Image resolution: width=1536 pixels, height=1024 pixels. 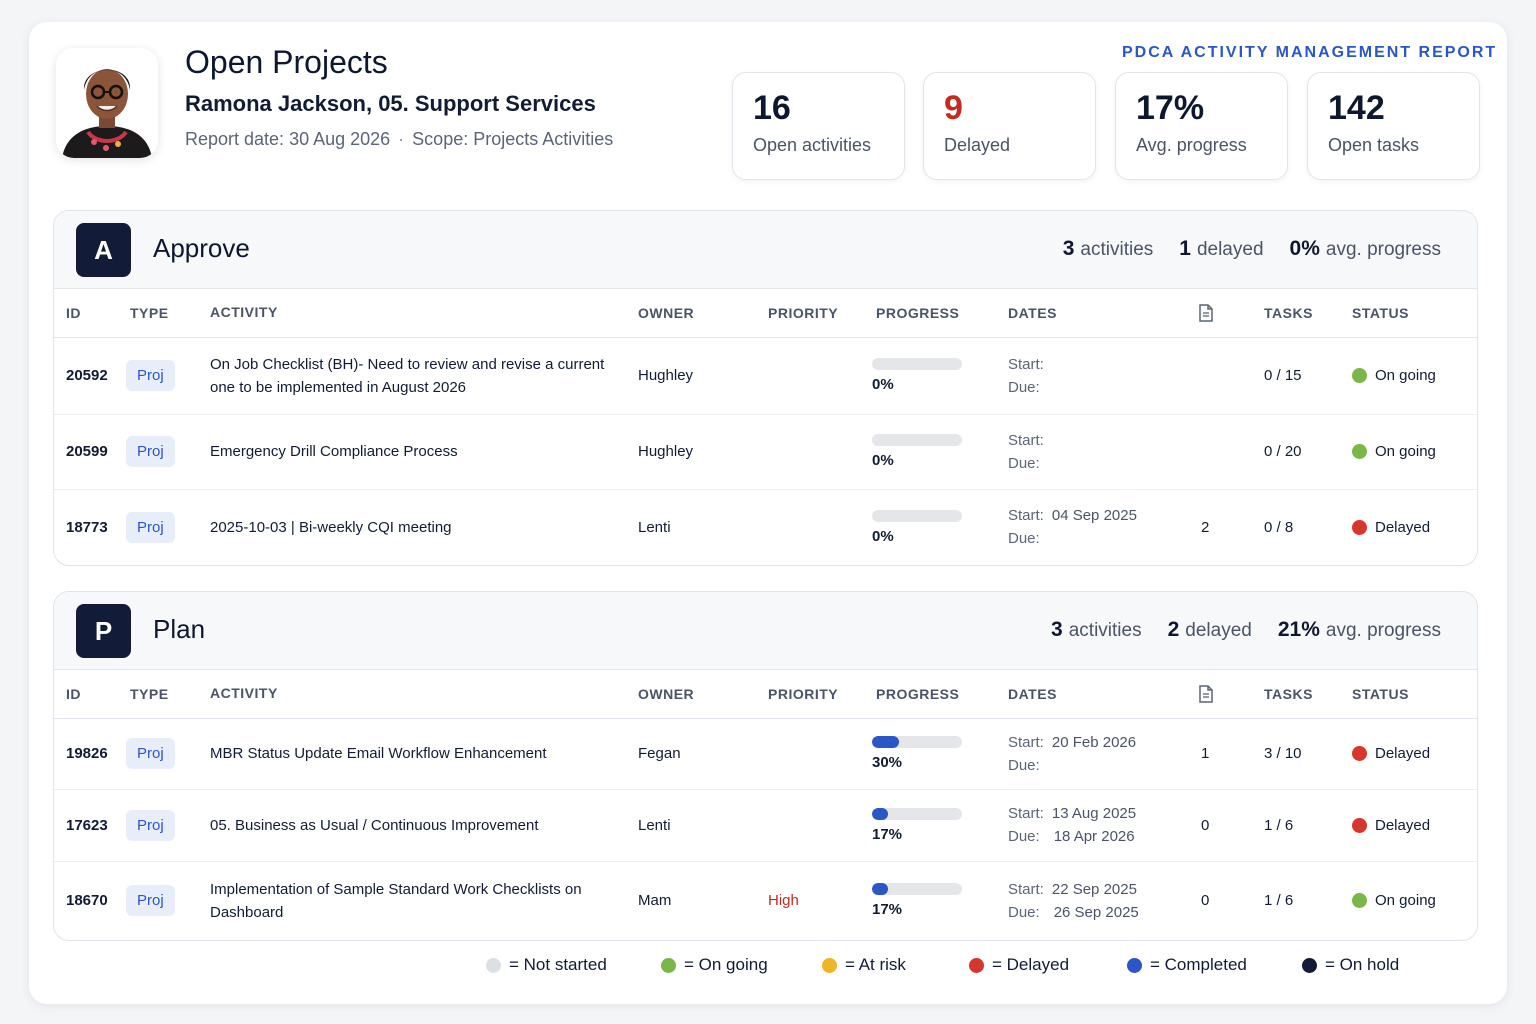 What do you see at coordinates (1403, 527) in the screenshot?
I see `status-label: Delayed` at bounding box center [1403, 527].